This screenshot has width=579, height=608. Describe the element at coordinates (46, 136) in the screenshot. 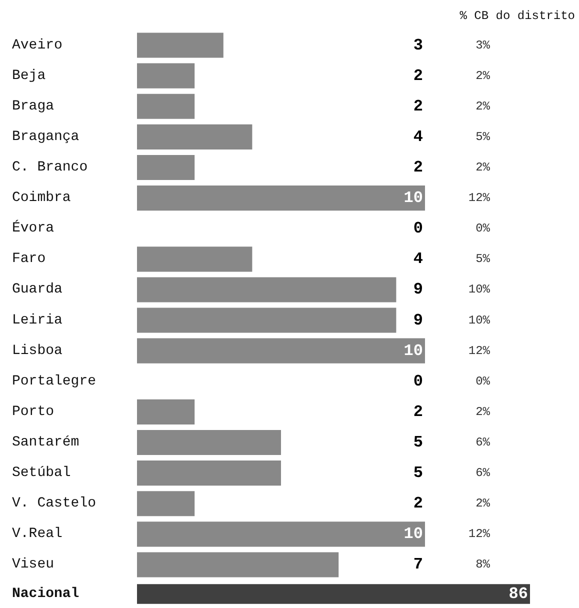

I see `y-tick-label: Bragança` at that location.